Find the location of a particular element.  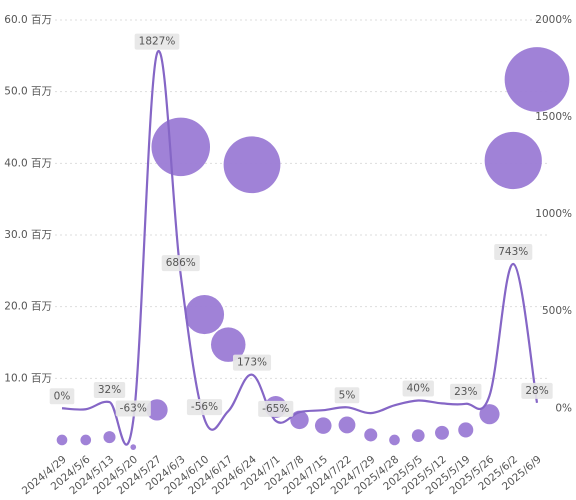

data-label-text: 686% is located at coordinates (181, 263).